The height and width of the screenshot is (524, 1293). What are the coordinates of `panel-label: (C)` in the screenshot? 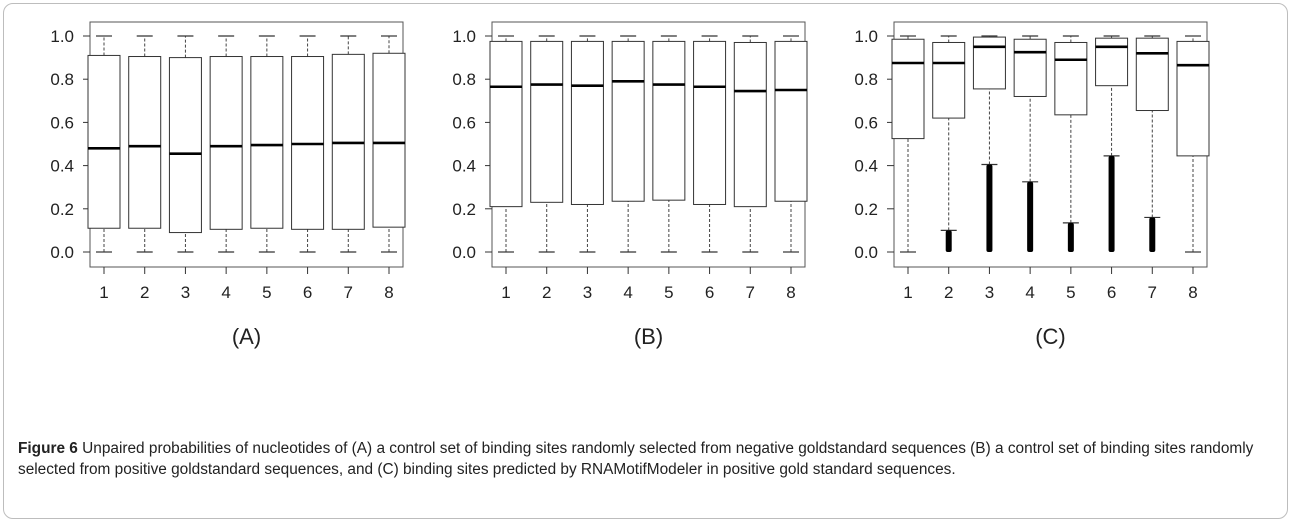 It's located at (1050, 336).